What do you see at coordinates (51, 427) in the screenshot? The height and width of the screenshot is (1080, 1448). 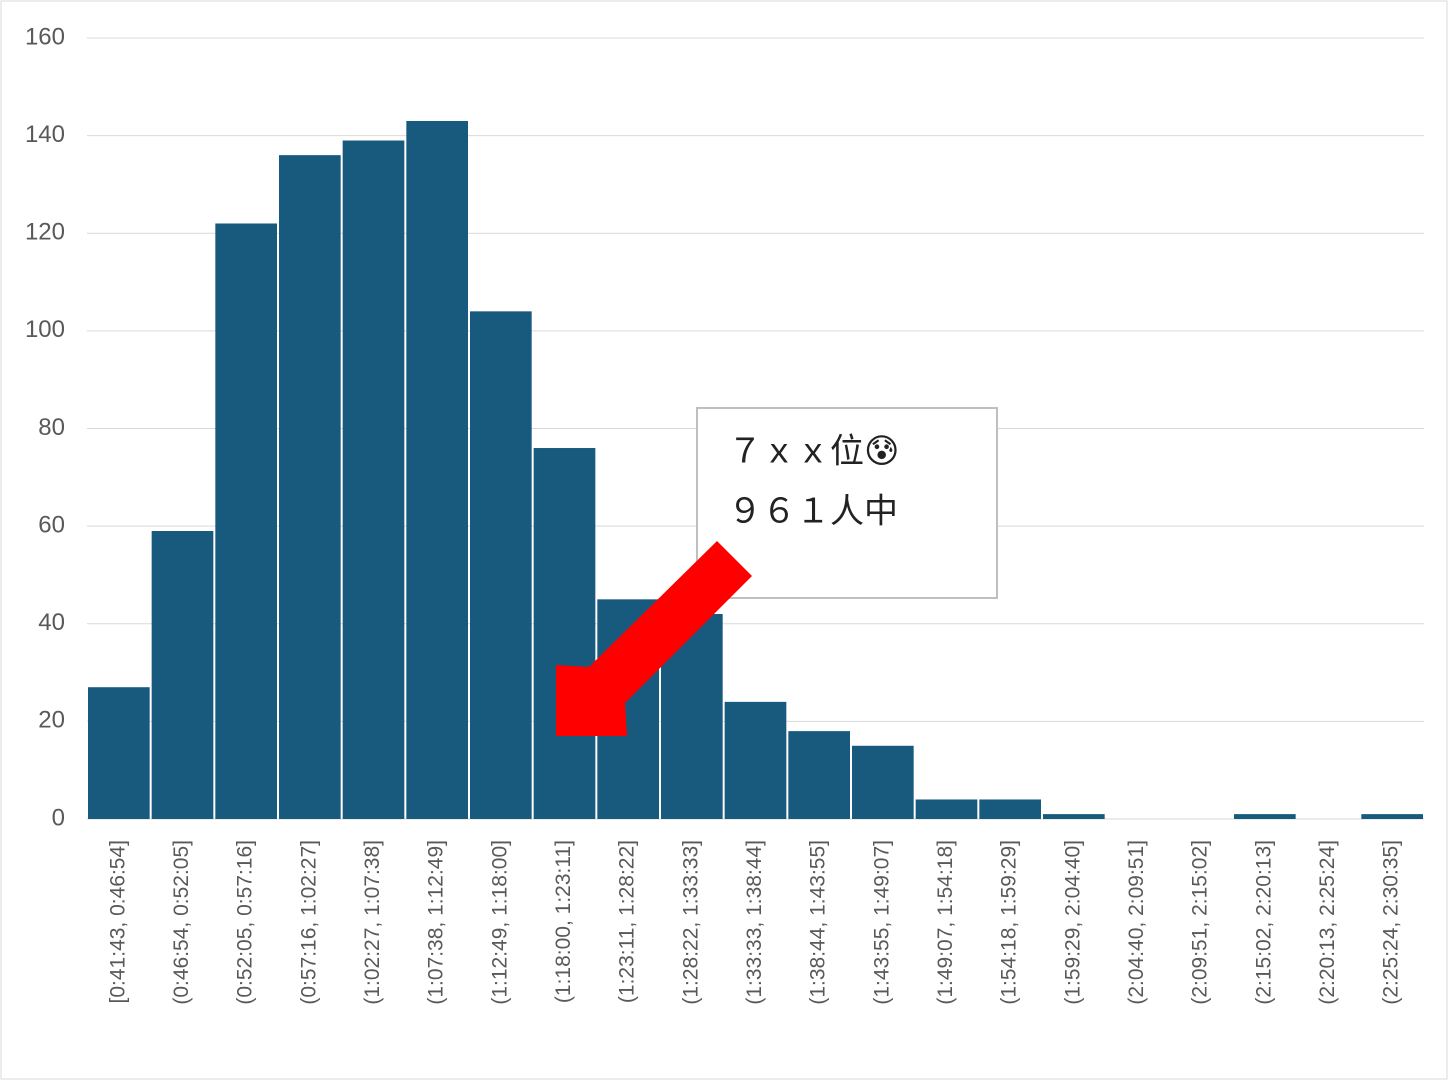 I see `y-tick-label: 80` at bounding box center [51, 427].